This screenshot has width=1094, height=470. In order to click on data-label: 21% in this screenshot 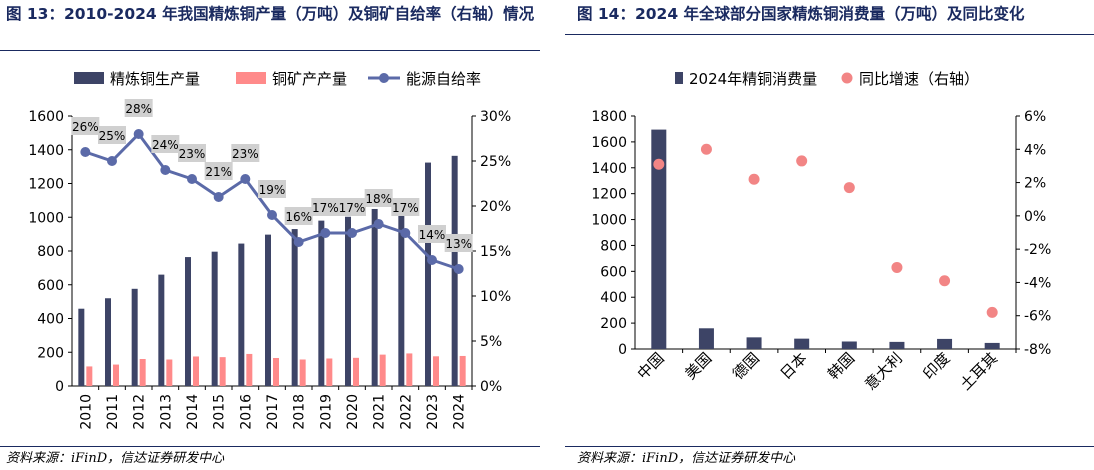, I will do `click(218, 172)`.